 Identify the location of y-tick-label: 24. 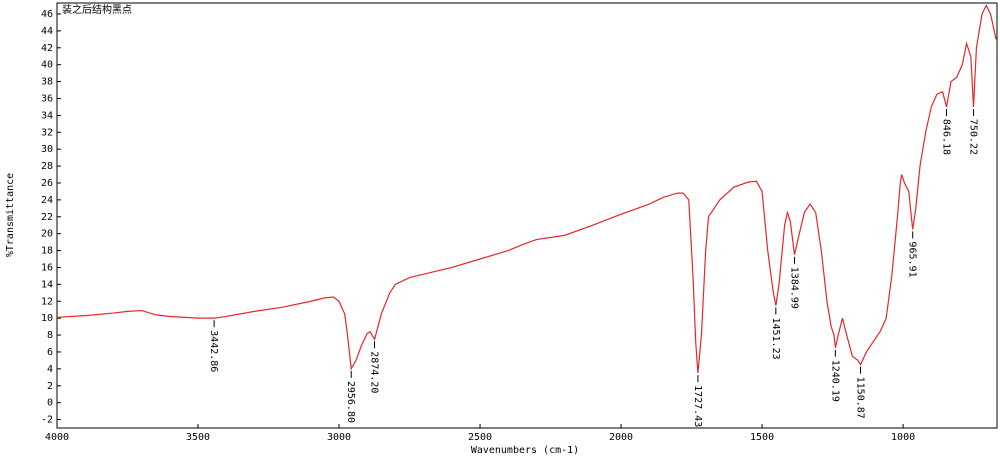
(47, 200).